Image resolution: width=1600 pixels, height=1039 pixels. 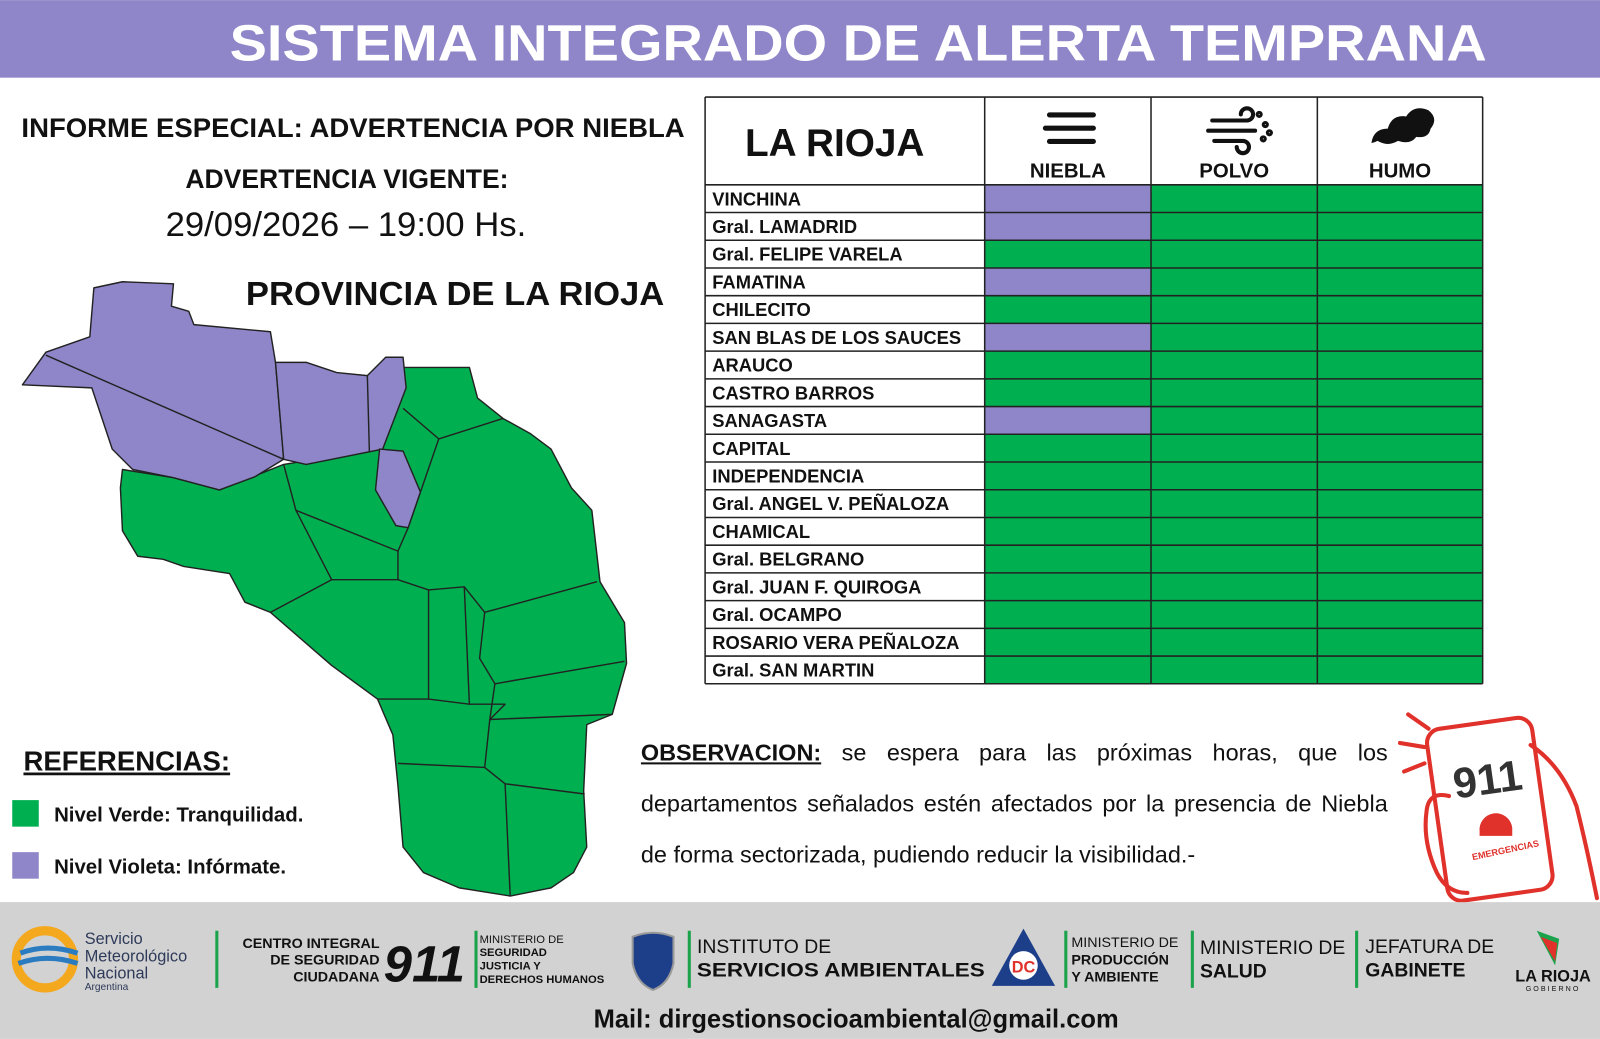 What do you see at coordinates (1429, 947) in the screenshot?
I see `jefatura-text: JEFATURA DE` at bounding box center [1429, 947].